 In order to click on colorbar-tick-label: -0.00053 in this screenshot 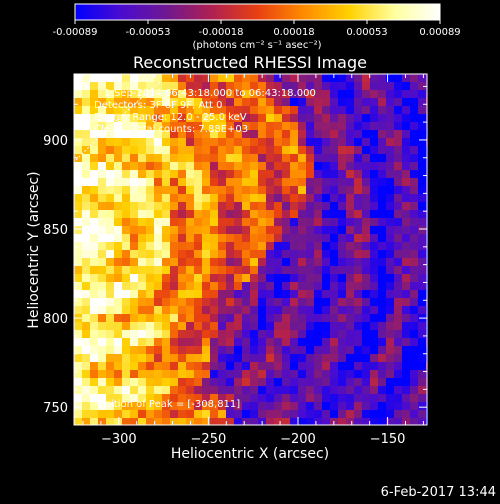, I will do `click(148, 32)`.